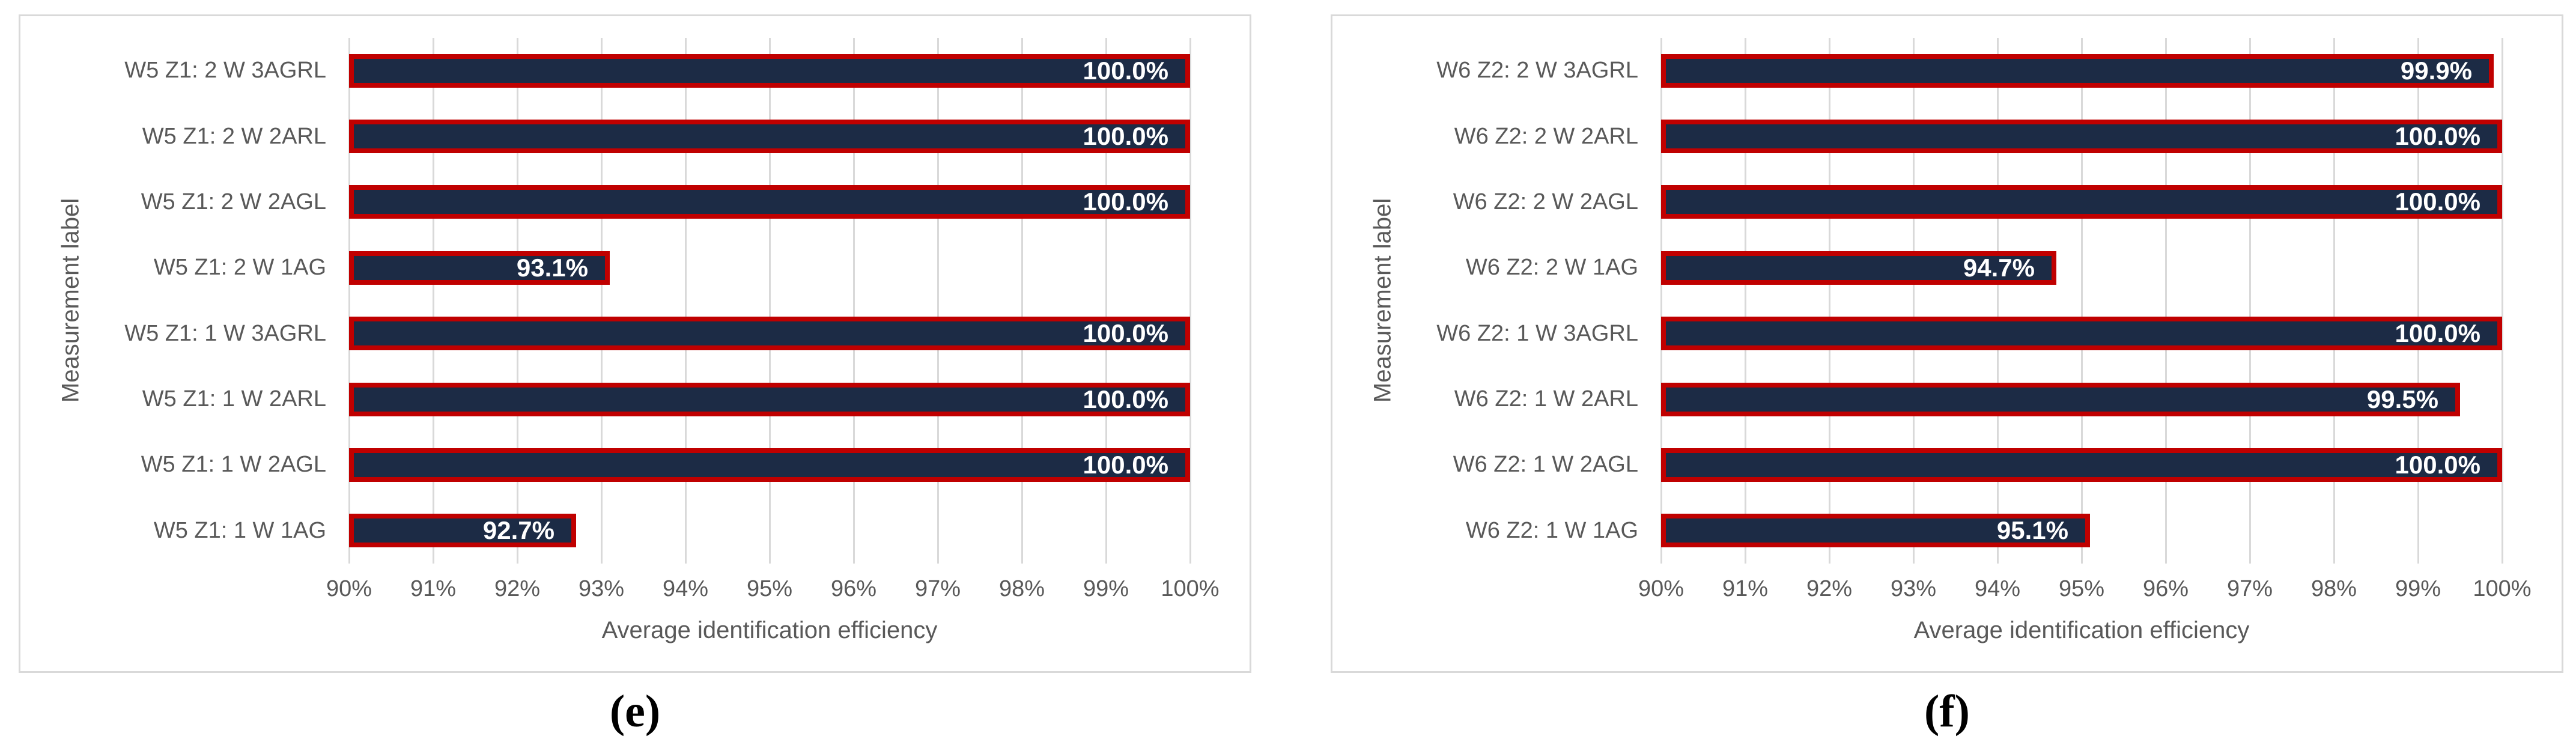 The image size is (2576, 751). Describe the element at coordinates (239, 268) in the screenshot. I see `category-label: W5 Z1: 2 W 1AG` at that location.